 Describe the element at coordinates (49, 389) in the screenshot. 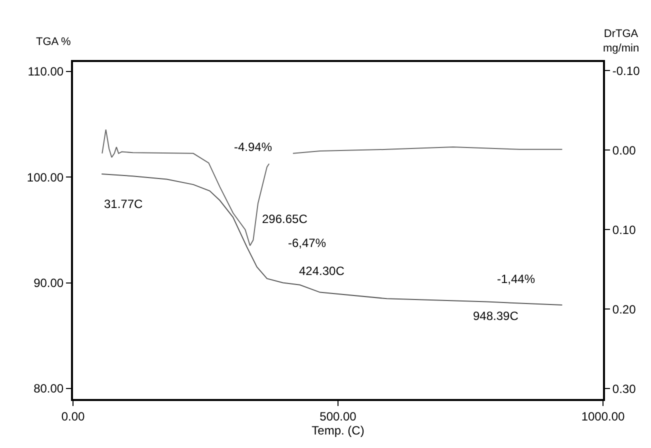

I see `y-tick-label: 80.00` at that location.